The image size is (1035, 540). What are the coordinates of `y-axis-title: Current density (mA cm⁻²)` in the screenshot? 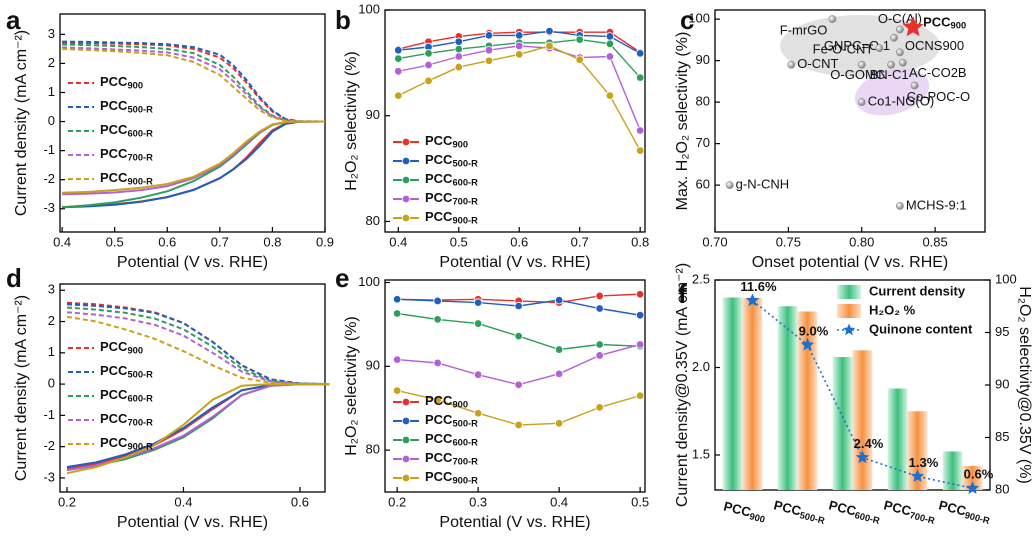 It's located at (21, 123).